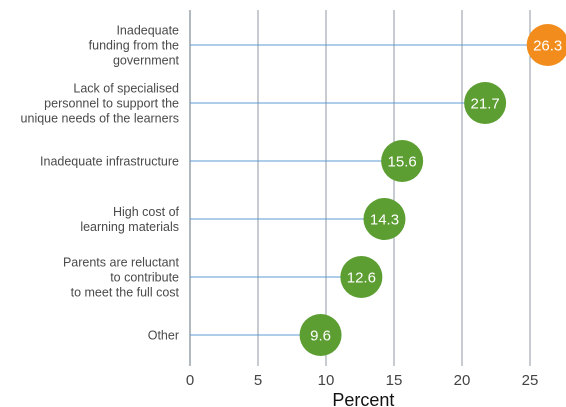  What do you see at coordinates (125, 293) in the screenshot?
I see `category-label-line: to meet the full cost` at bounding box center [125, 293].